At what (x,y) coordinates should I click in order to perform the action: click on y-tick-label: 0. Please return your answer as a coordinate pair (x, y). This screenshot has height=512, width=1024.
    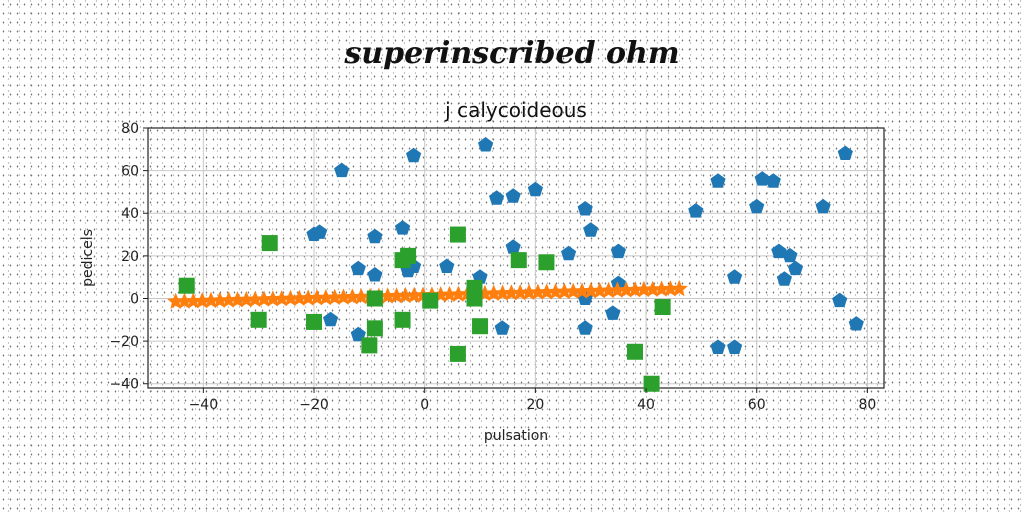
    Looking at the image, I should click on (134, 299).